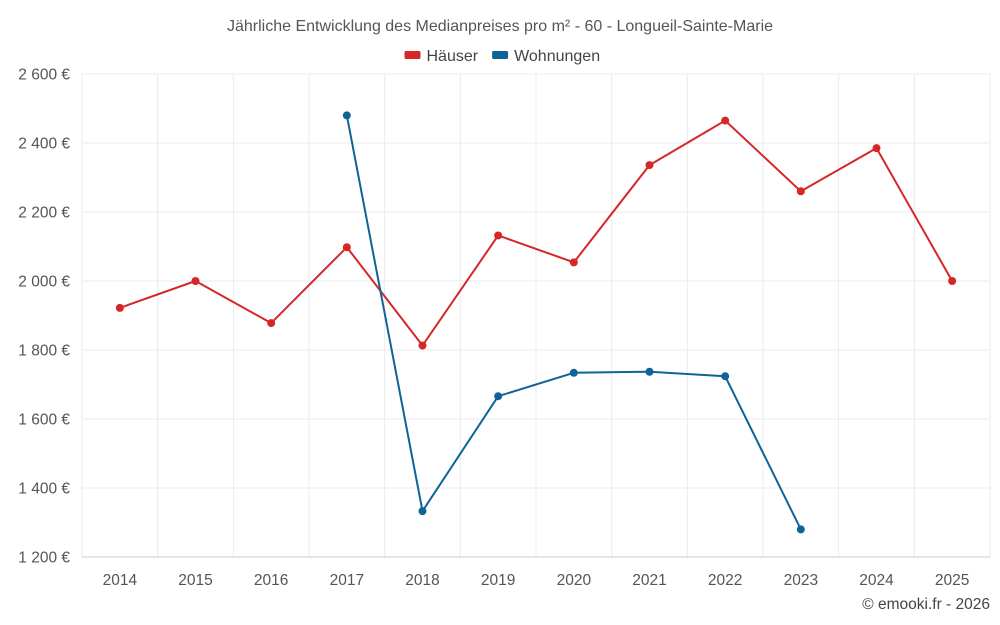  I want to click on y-tick-label: 1 200 €, so click(44, 558).